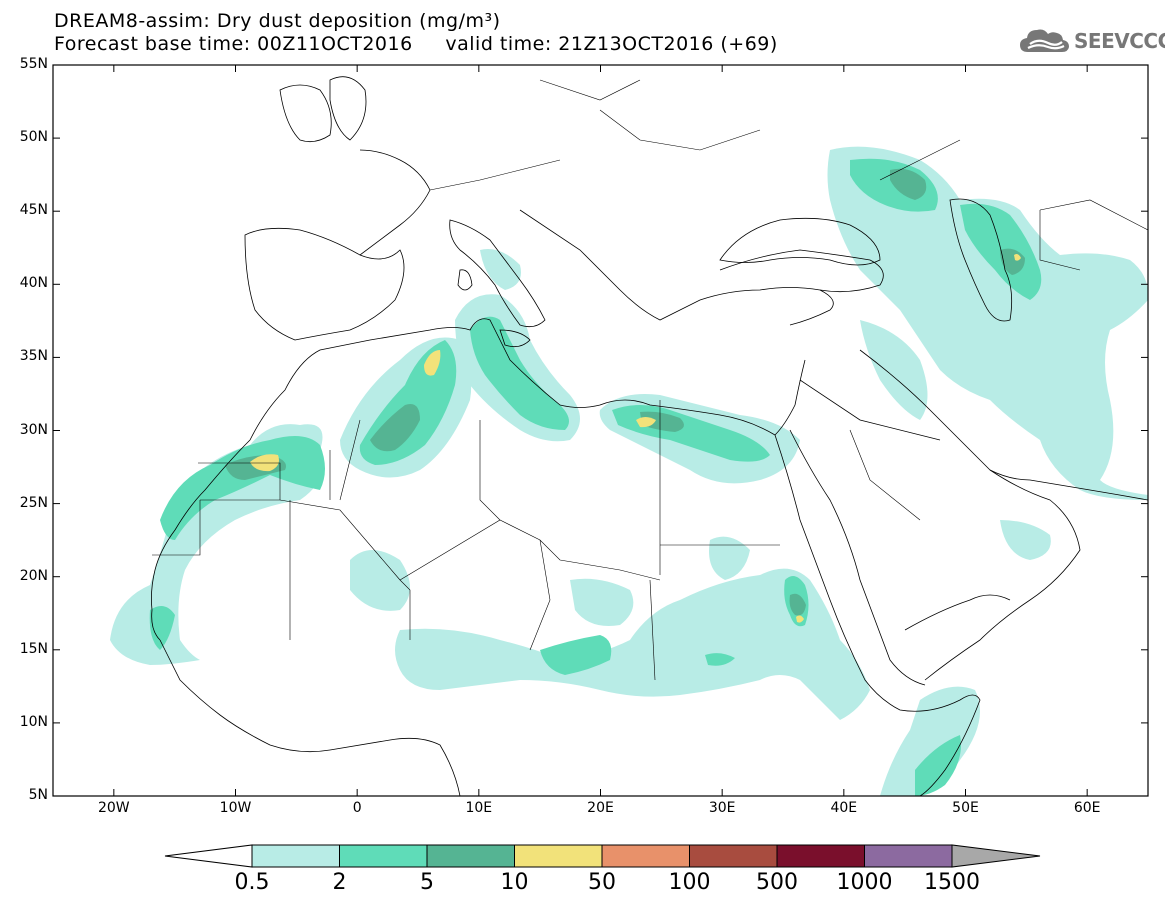 Image resolution: width=1165 pixels, height=907 pixels. Describe the element at coordinates (33, 283) in the screenshot. I see `lat-tick-label: 40N` at that location.